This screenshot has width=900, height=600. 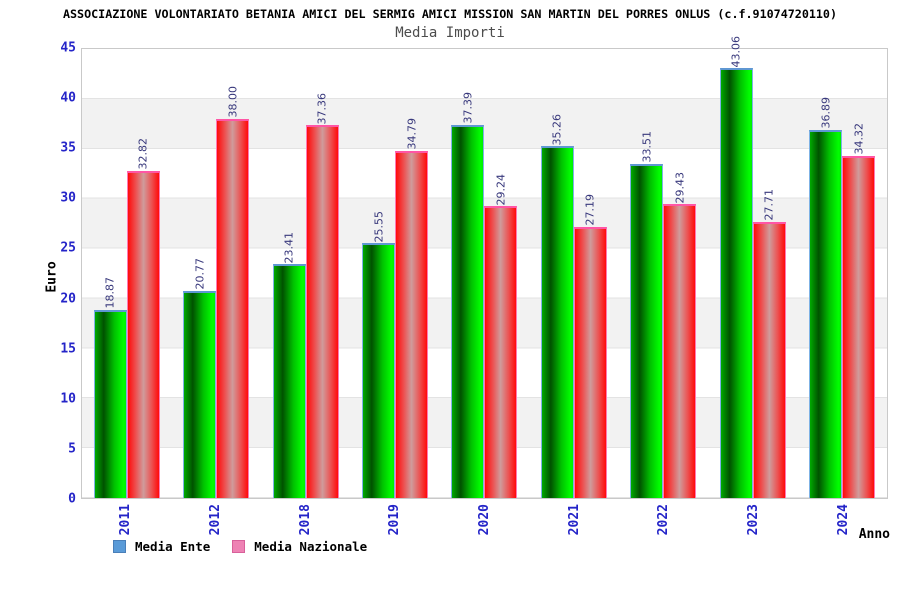 What do you see at coordinates (143, 318) in the screenshot?
I see `bar-media-nazionale-2011: 32.82` at bounding box center [143, 318].